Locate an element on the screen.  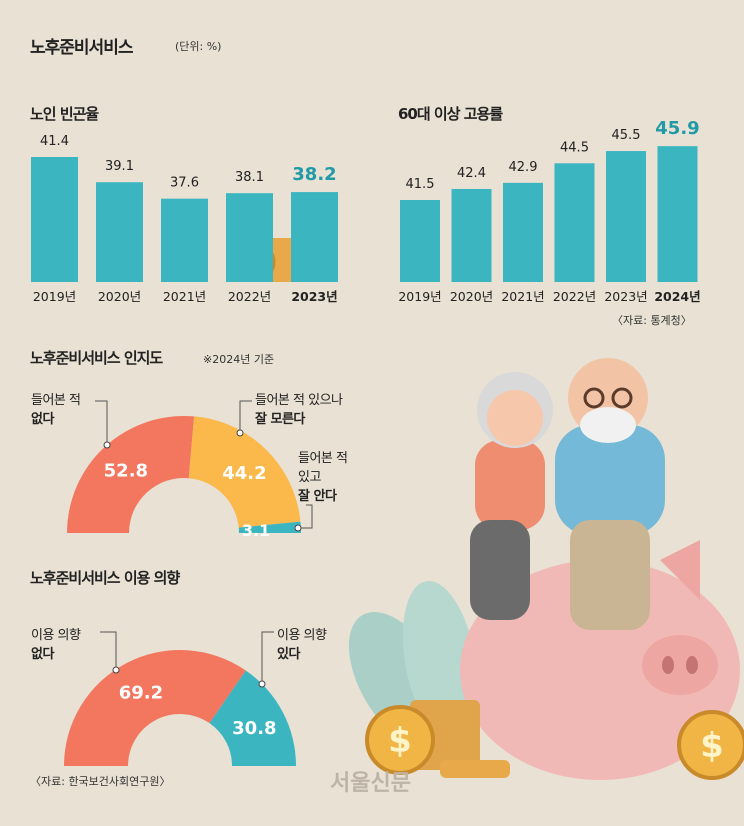
bar-value-label: 41.4 is located at coordinates (54, 141).